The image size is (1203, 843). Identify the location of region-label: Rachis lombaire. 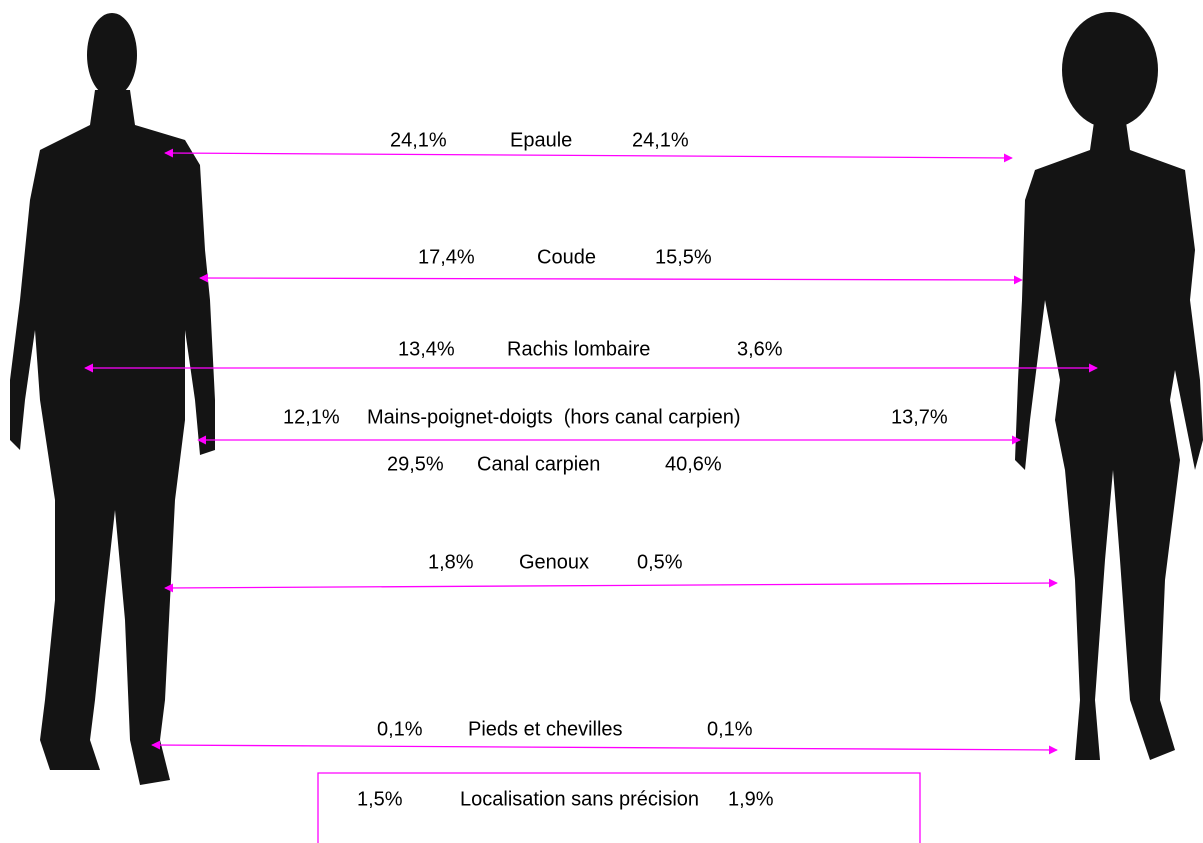
(578, 349).